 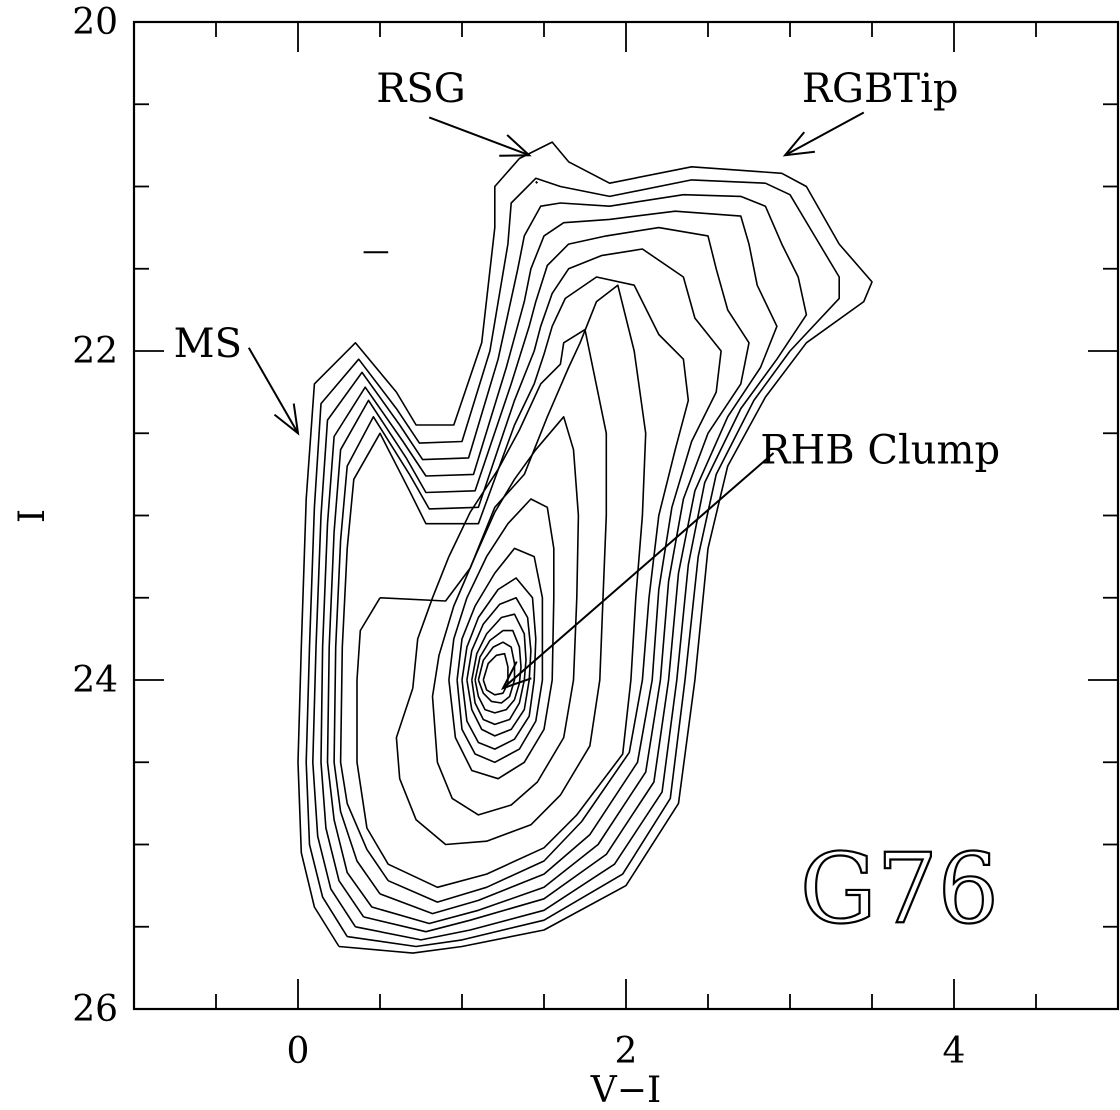 I want to click on arrow-ms, so click(x=273, y=390).